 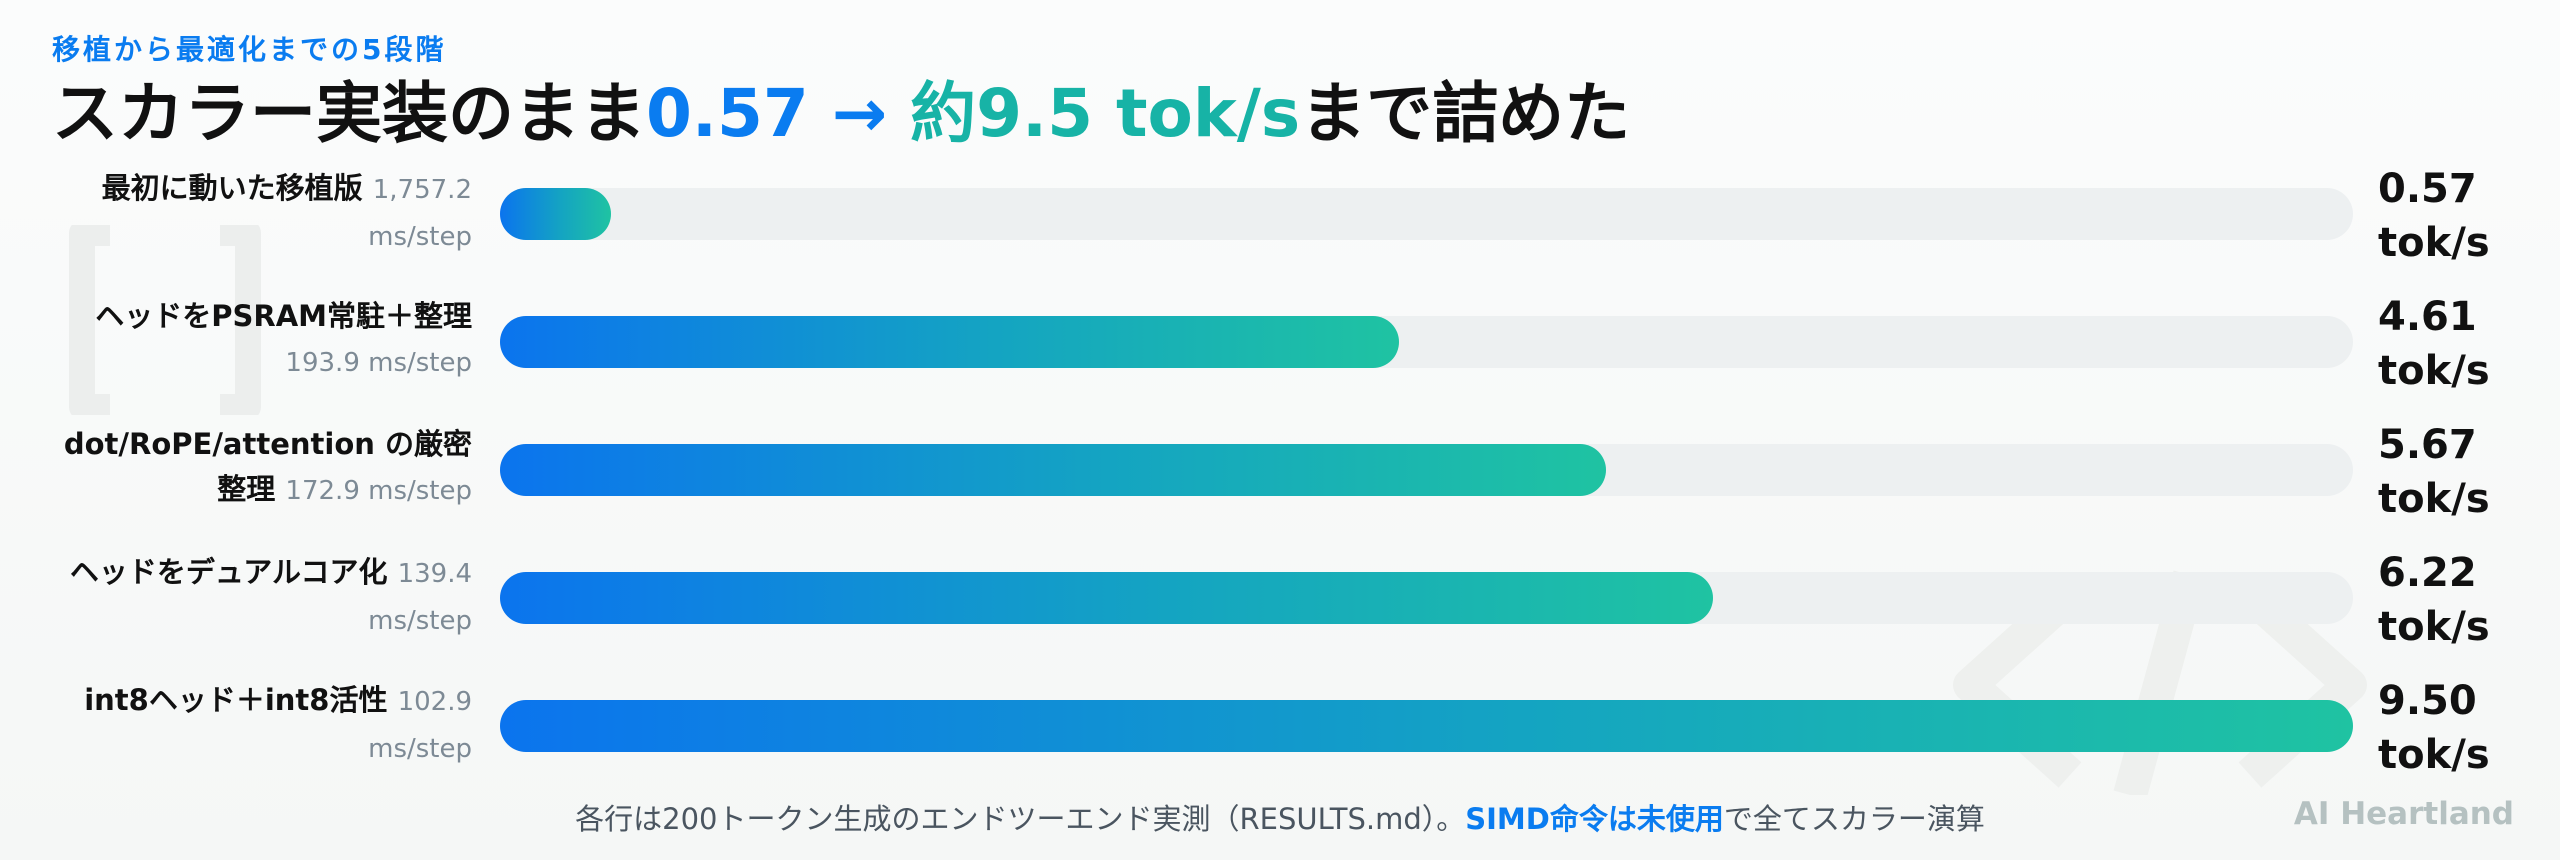 What do you see at coordinates (256, 597) in the screenshot?
I see `bar-label: ヘッドをデュアルコア化 139.4 ms/step` at bounding box center [256, 597].